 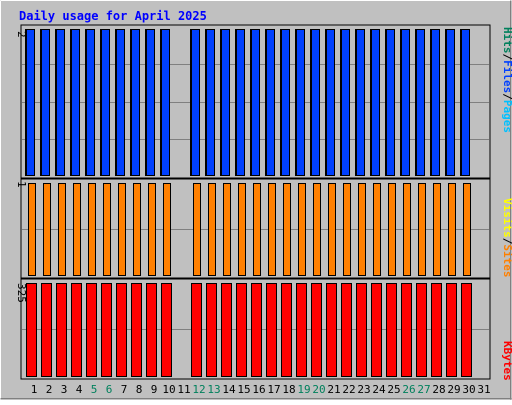 What do you see at coordinates (506, 76) in the screenshot?
I see `legend-files: Files` at bounding box center [506, 76].